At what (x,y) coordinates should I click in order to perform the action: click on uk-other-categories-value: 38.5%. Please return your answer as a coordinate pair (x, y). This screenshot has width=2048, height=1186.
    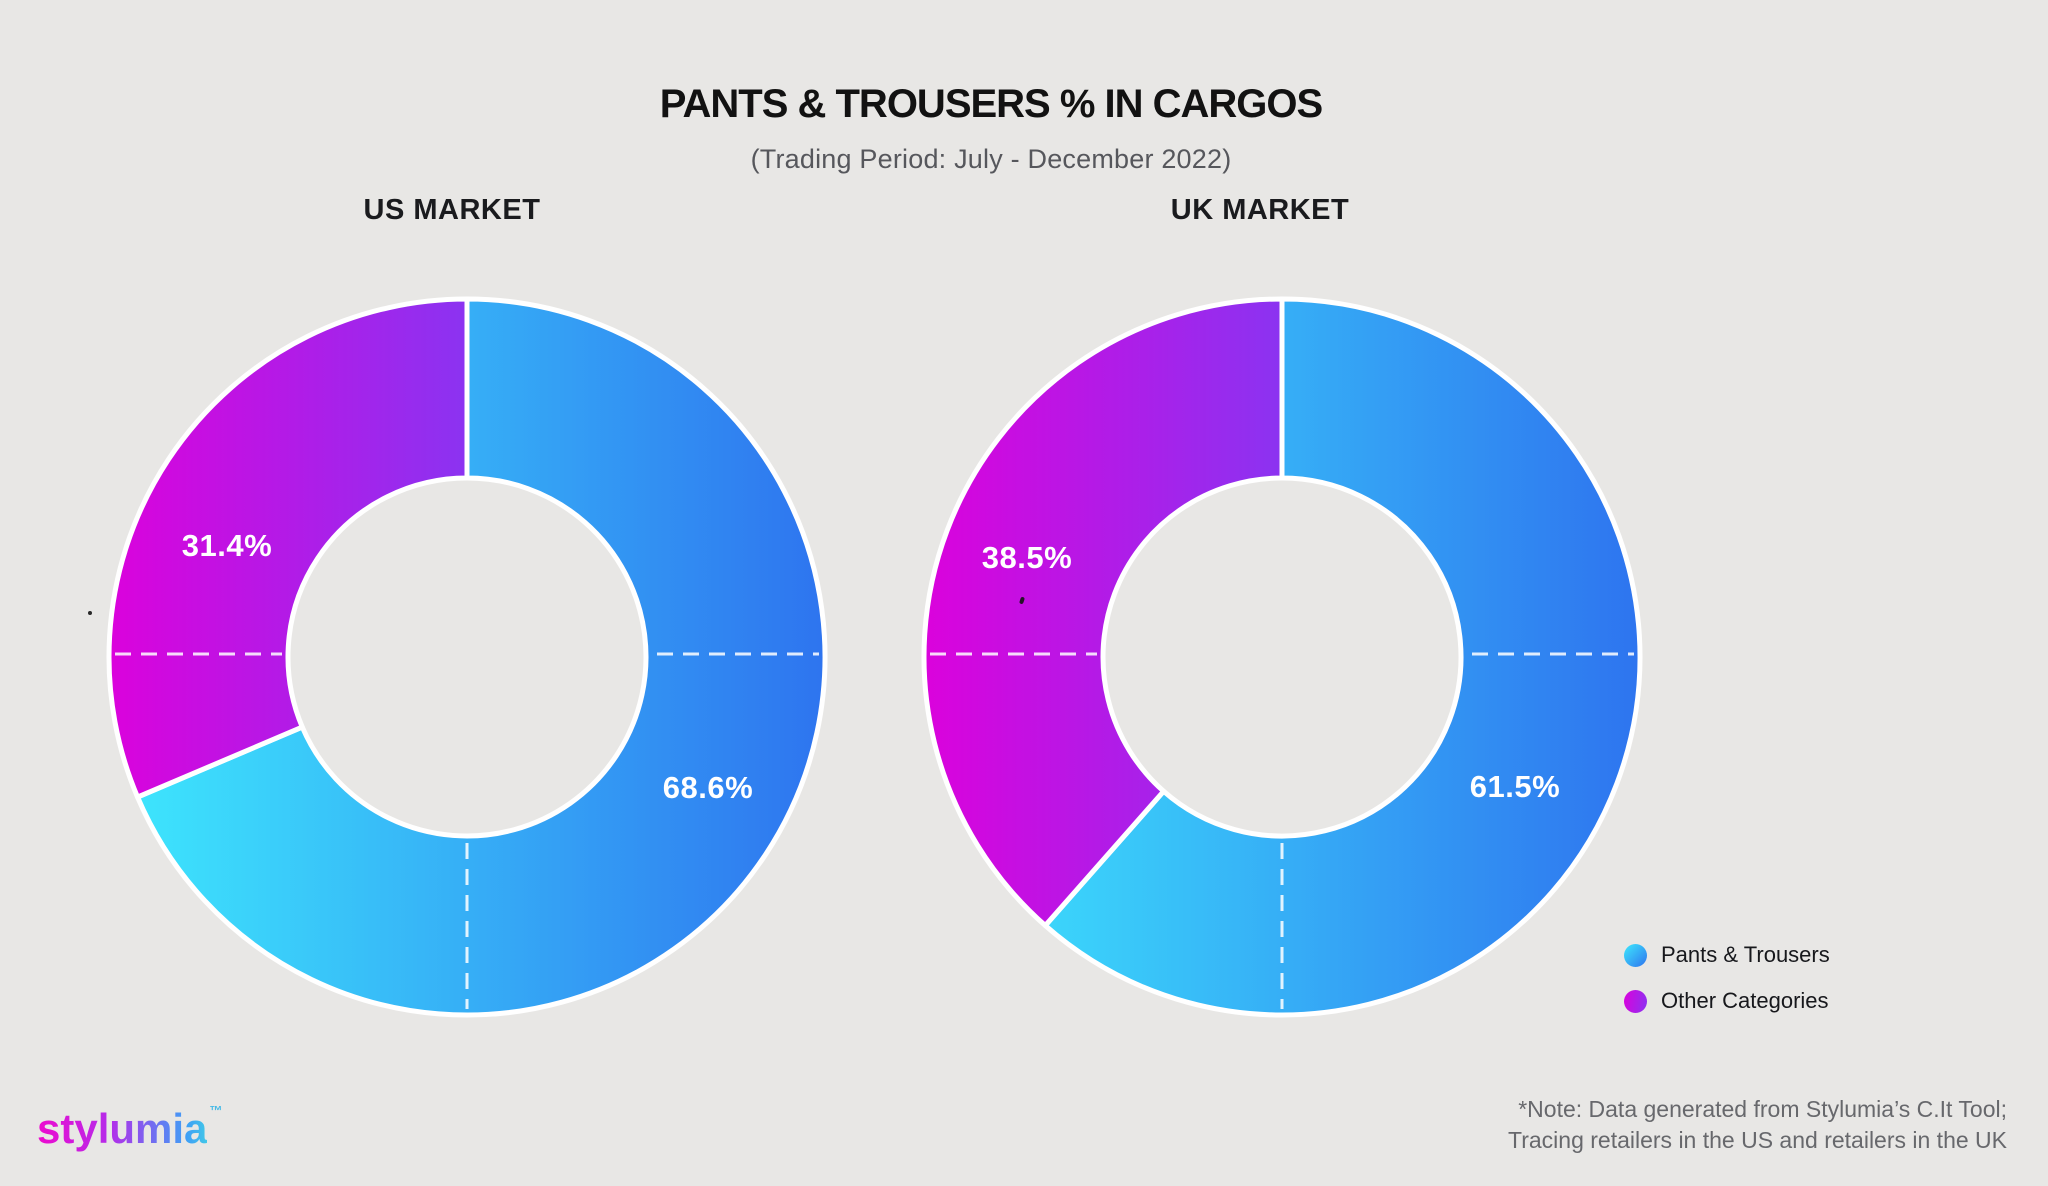
    Looking at the image, I should click on (1027, 557).